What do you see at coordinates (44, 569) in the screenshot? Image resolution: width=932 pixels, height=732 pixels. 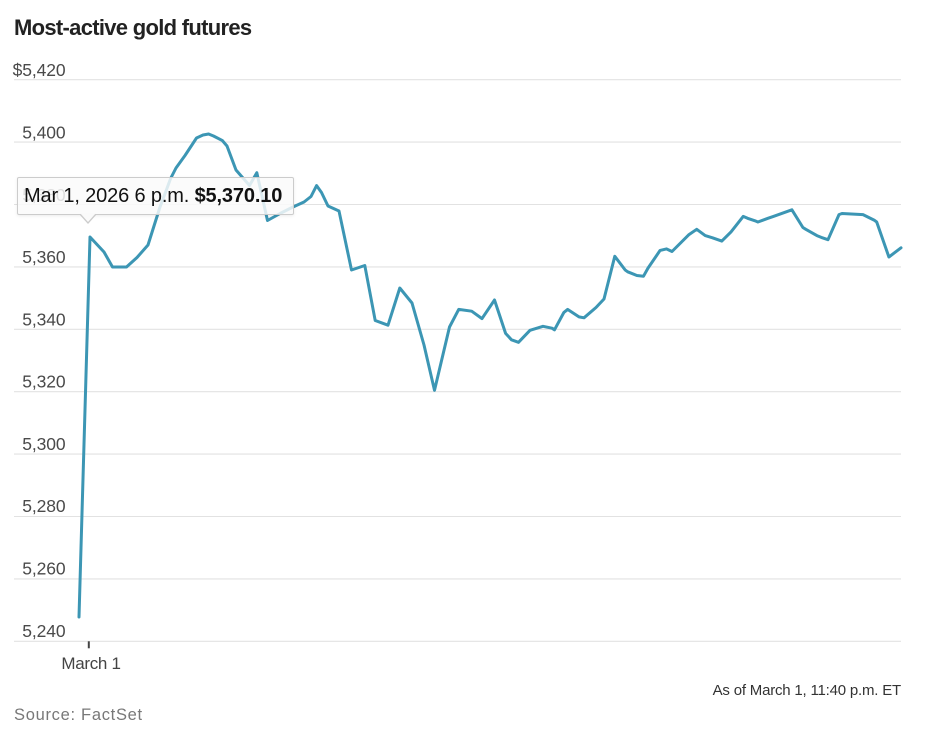 I see `svg-text: 5,260` at bounding box center [44, 569].